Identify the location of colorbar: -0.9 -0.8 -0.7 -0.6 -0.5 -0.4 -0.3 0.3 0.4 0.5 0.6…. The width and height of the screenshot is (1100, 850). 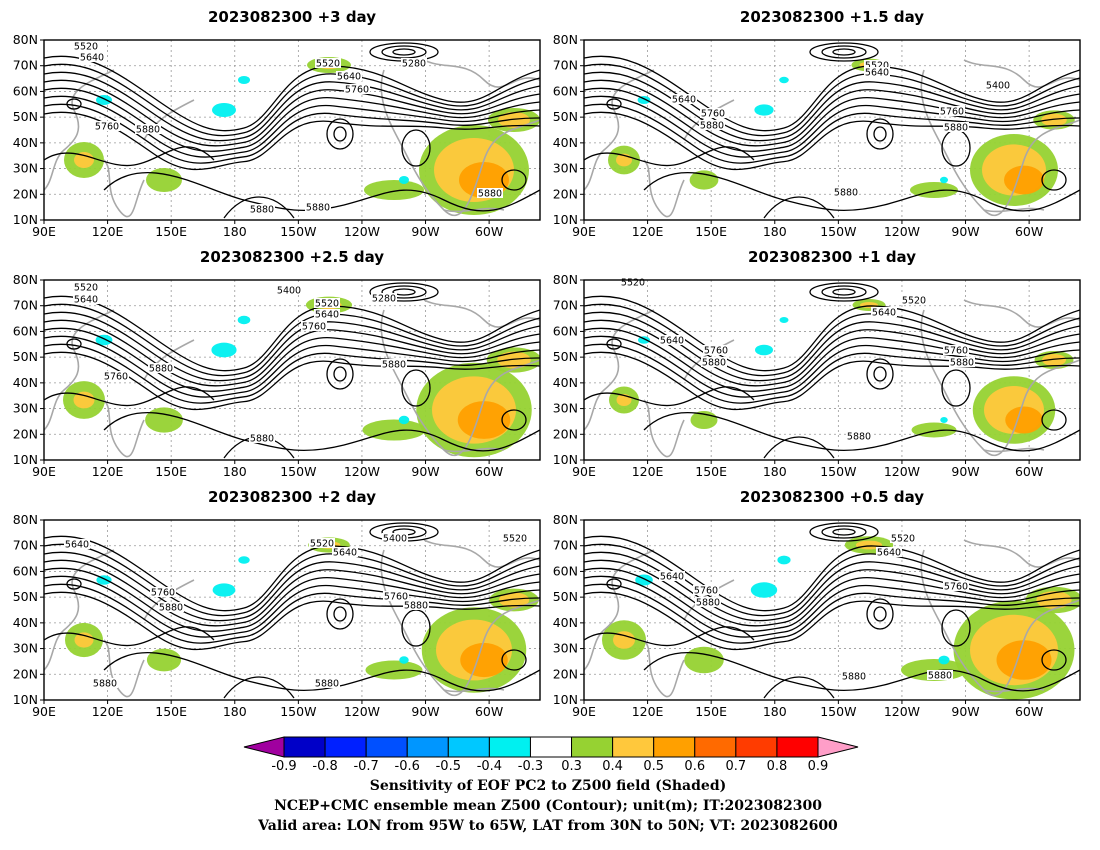
(551, 755).